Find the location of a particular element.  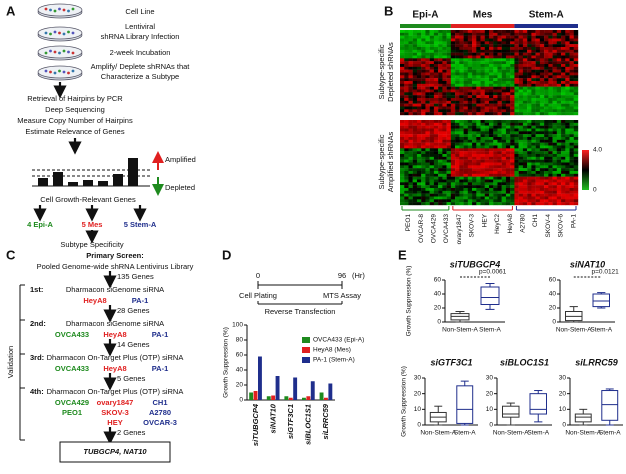

panel-label: E is located at coordinates (402, 254).